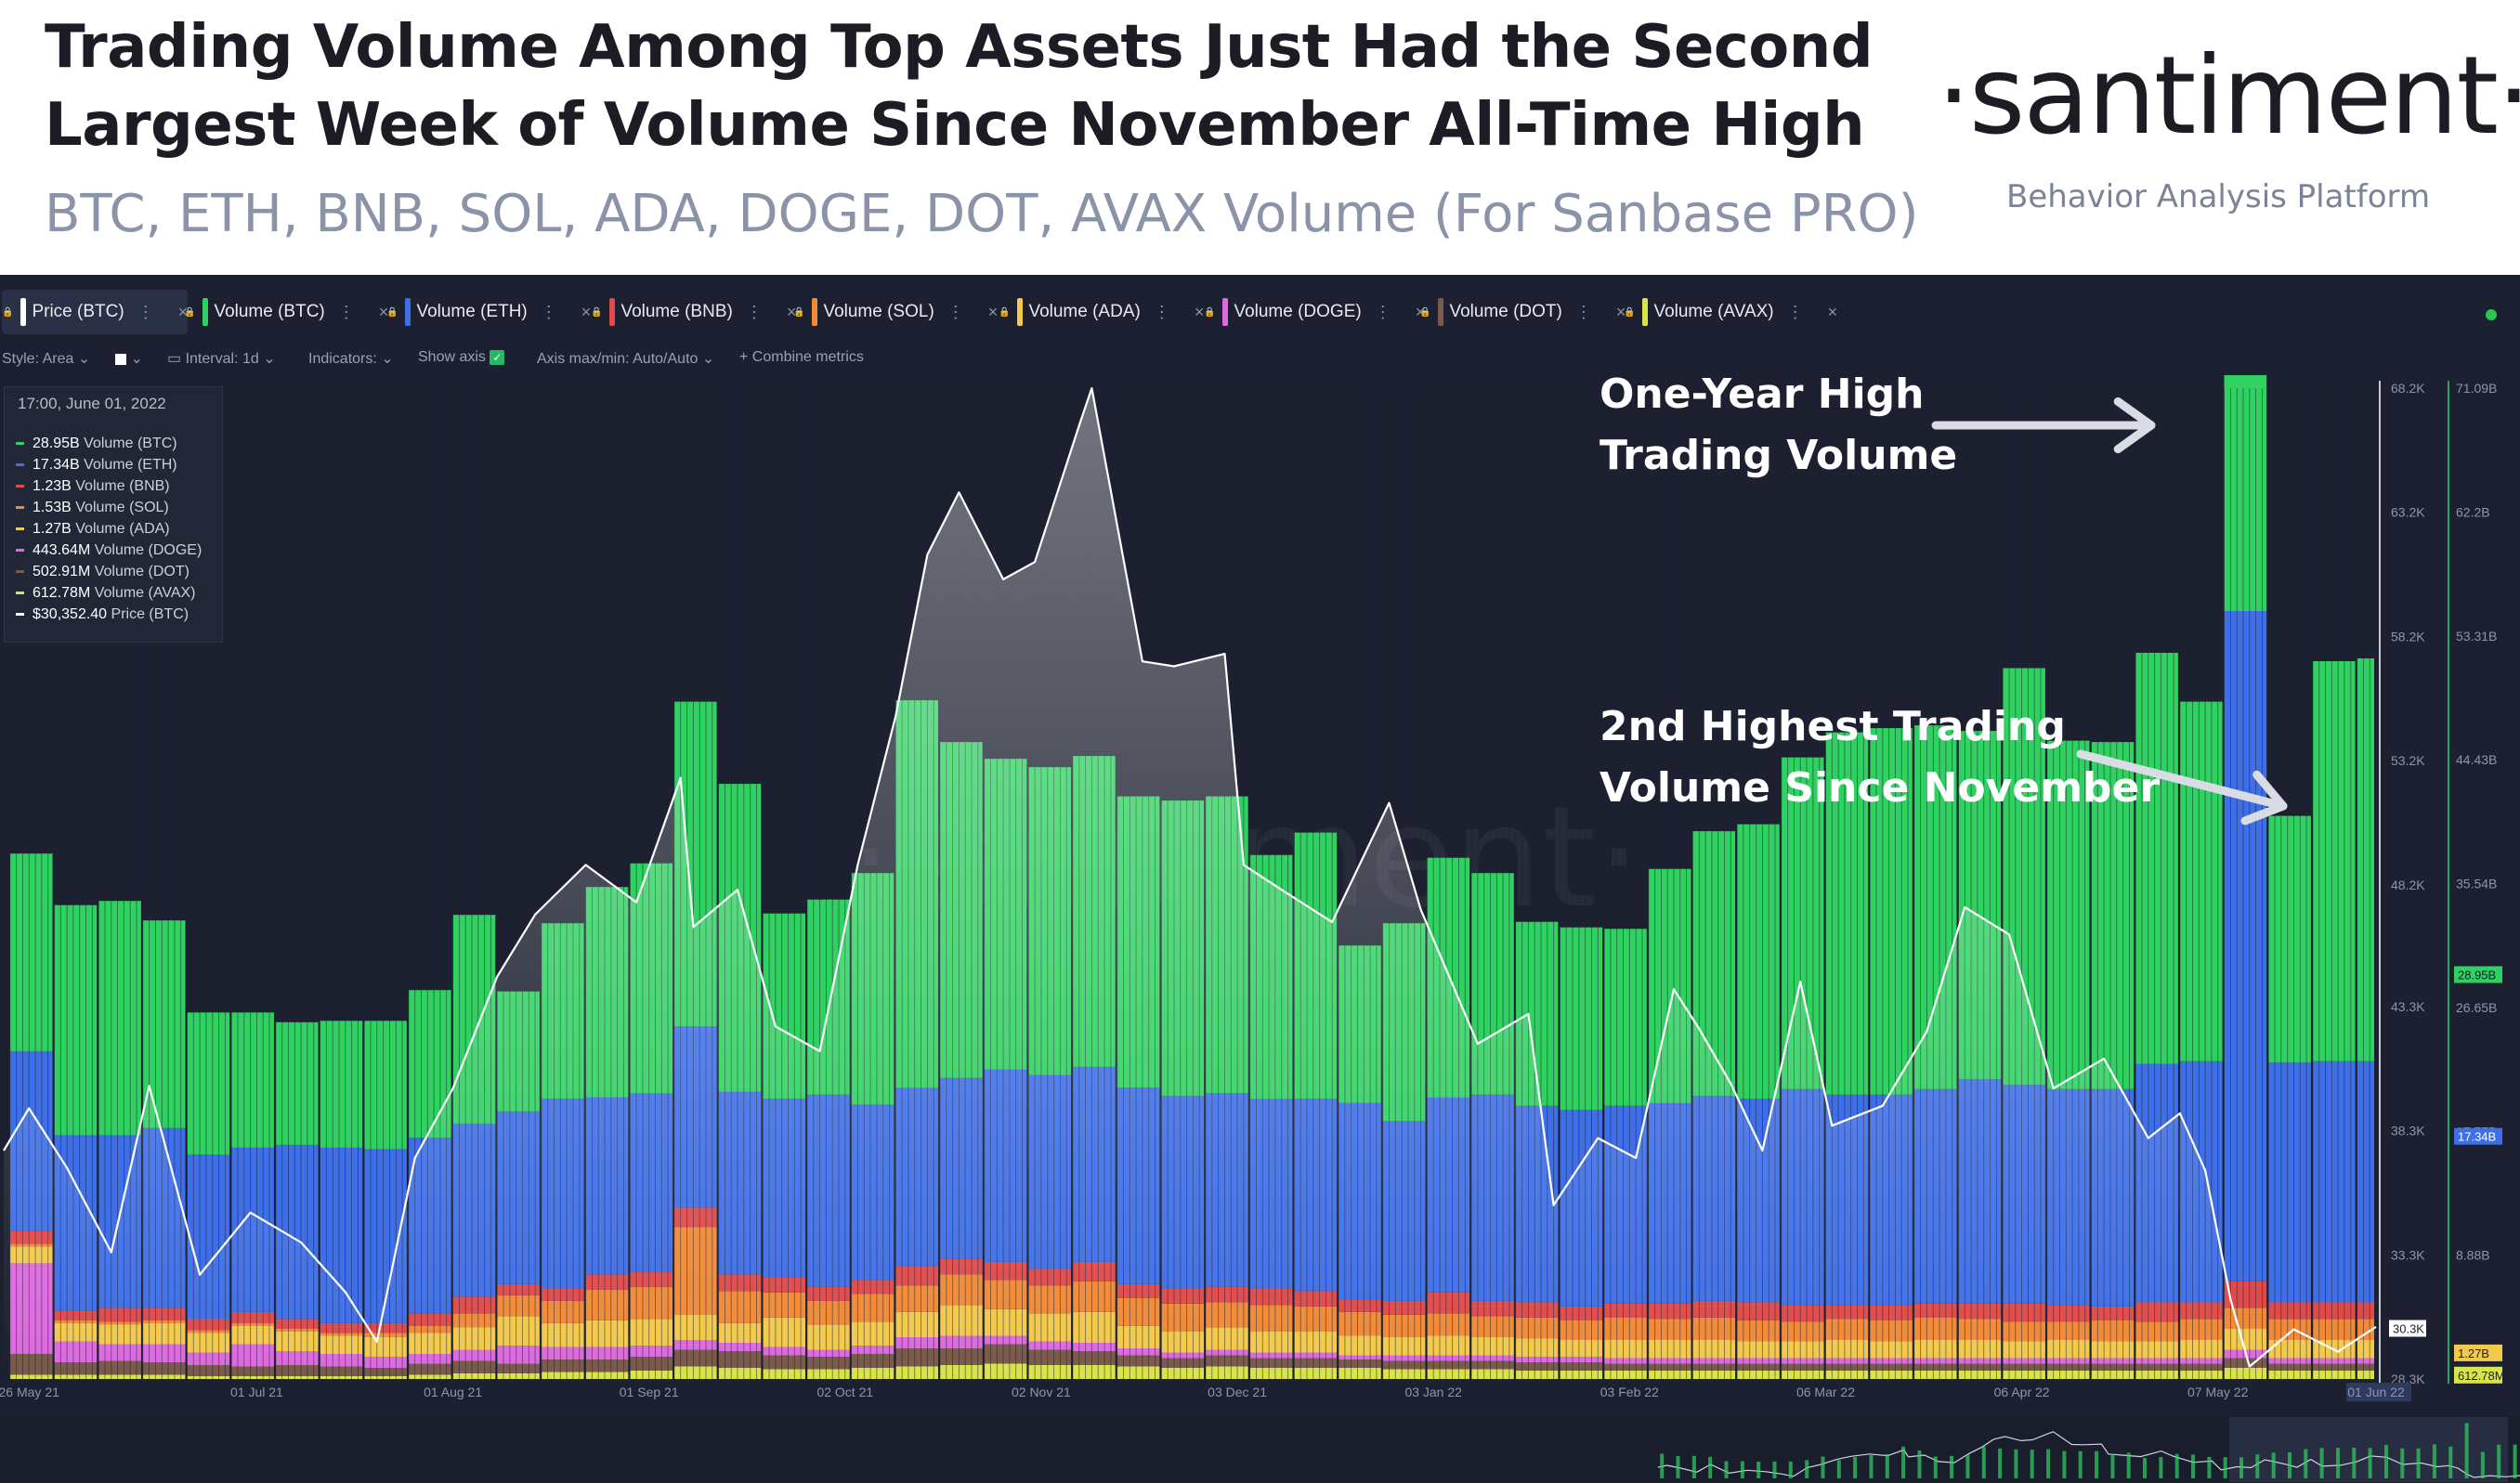 This screenshot has height=1483, width=2520. What do you see at coordinates (2473, 1353) in the screenshot?
I see `volume-badge-label: 1.27B` at bounding box center [2473, 1353].